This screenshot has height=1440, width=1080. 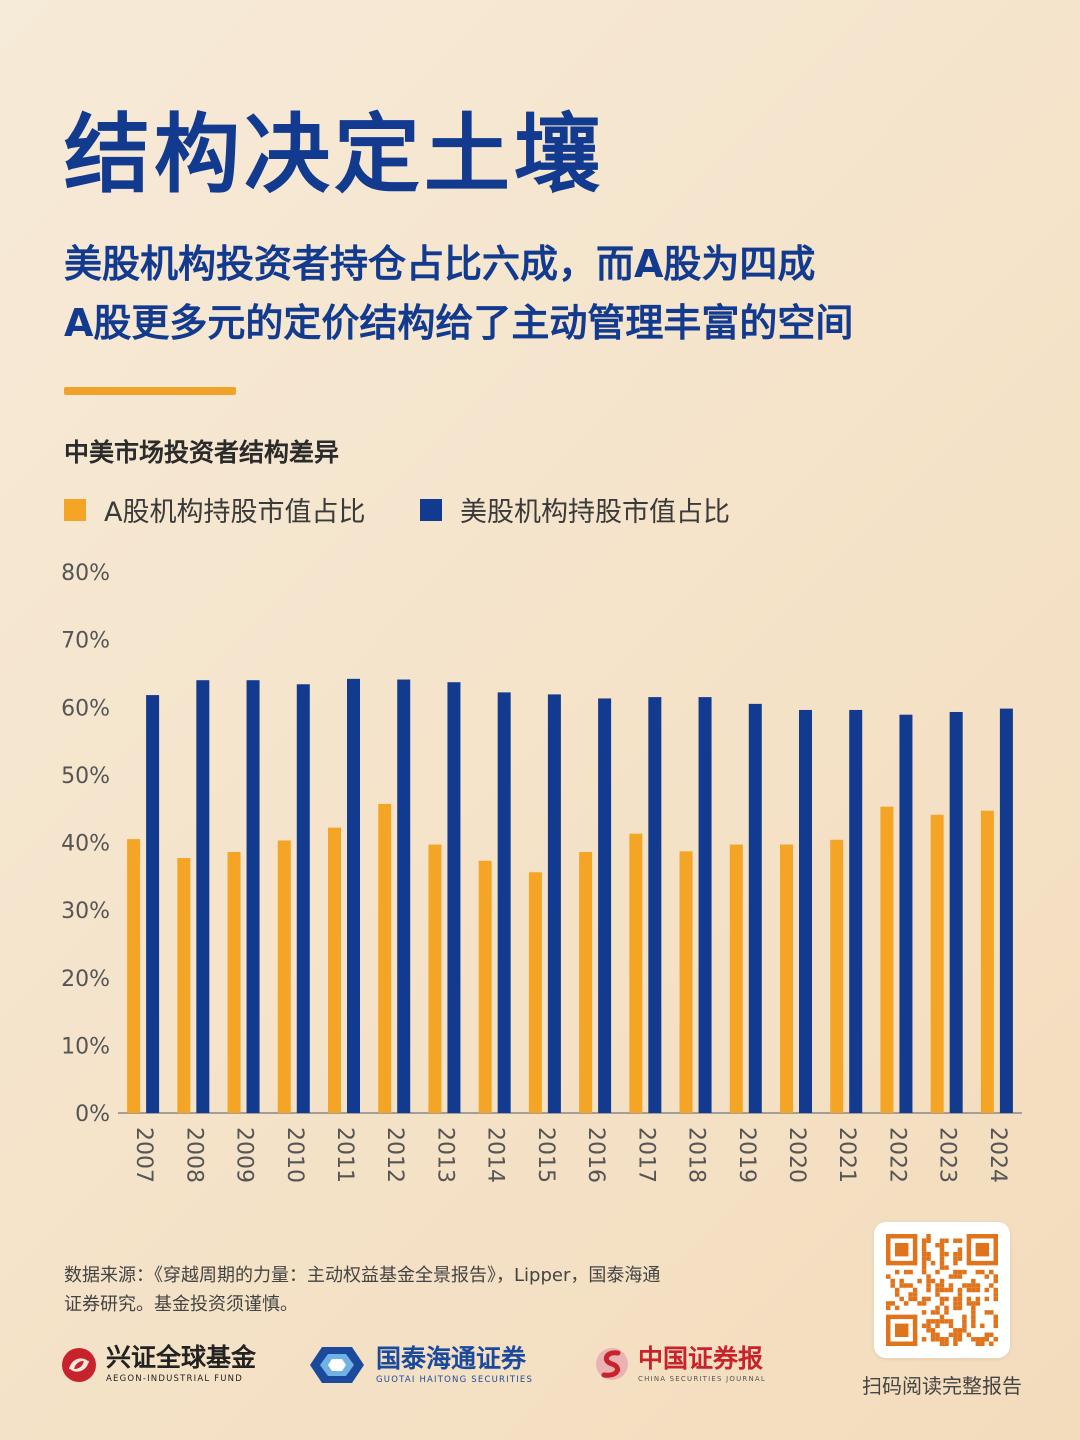 I want to click on y-tick-label: 70%, so click(x=85, y=641).